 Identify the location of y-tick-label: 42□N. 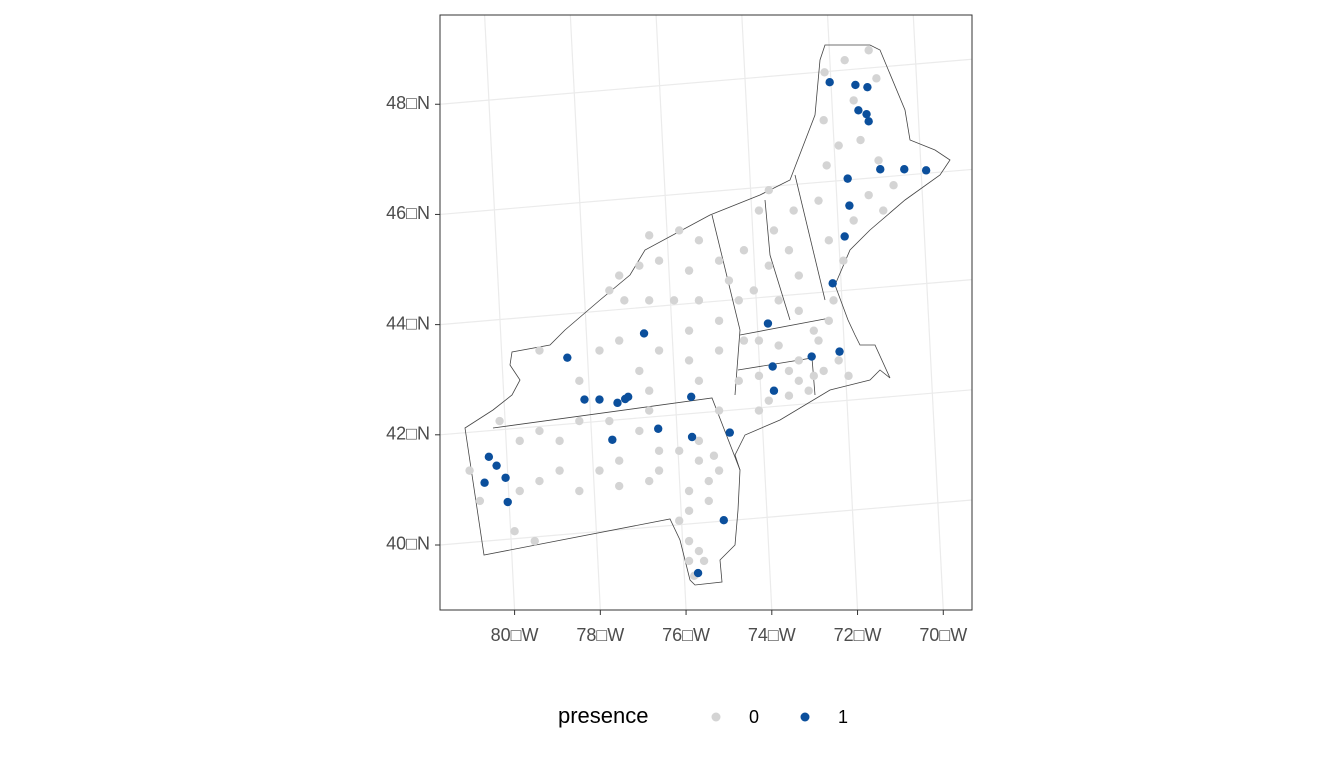
(408, 434).